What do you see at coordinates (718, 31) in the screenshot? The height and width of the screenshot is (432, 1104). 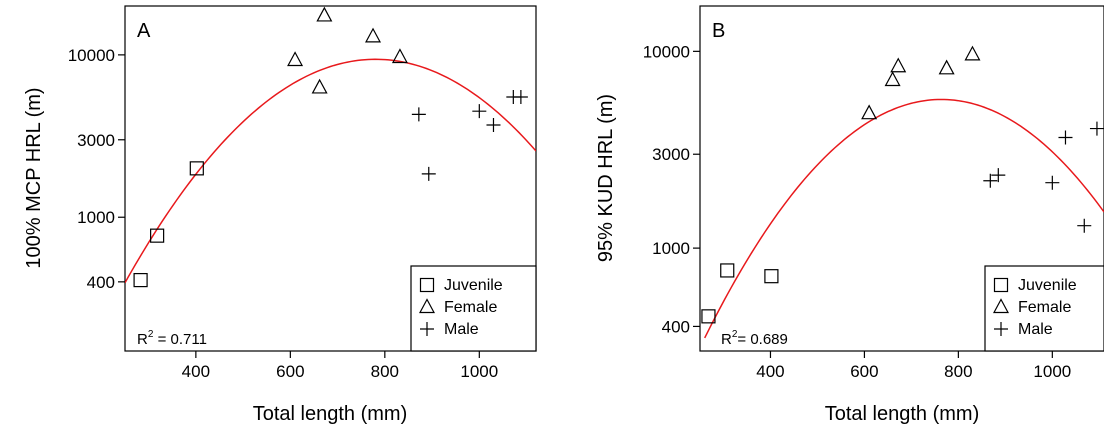 I see `panel-label: B` at bounding box center [718, 31].